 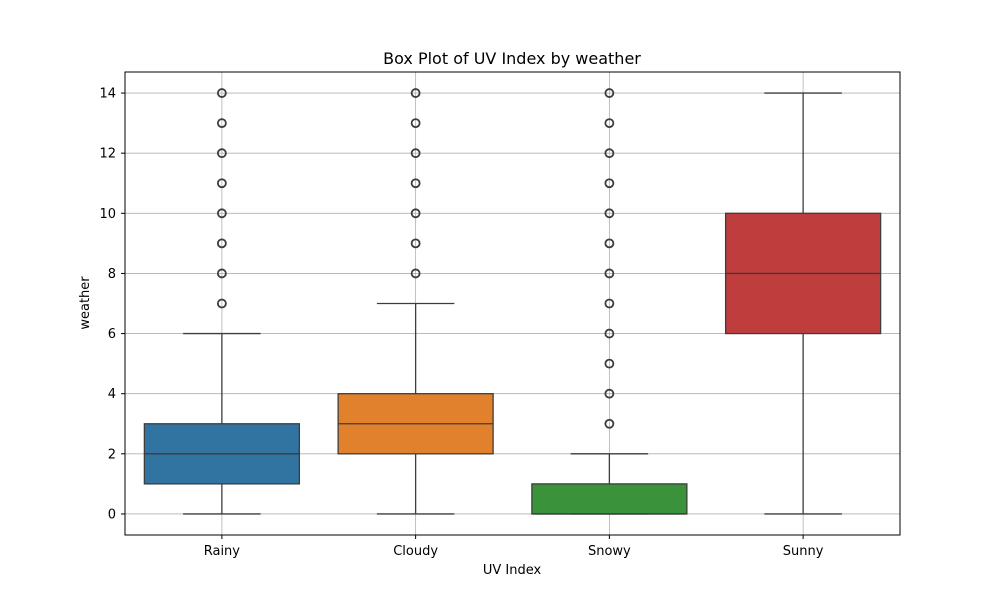 I want to click on box-group-snowy, so click(x=609, y=301).